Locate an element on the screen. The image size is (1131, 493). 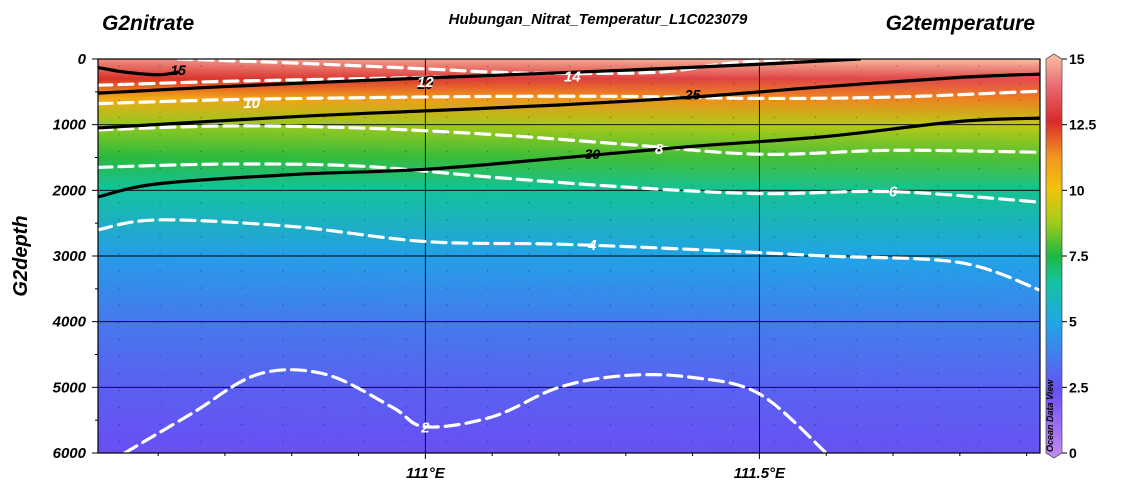
colorbar-tick-label: 7.5 is located at coordinates (1079, 256).